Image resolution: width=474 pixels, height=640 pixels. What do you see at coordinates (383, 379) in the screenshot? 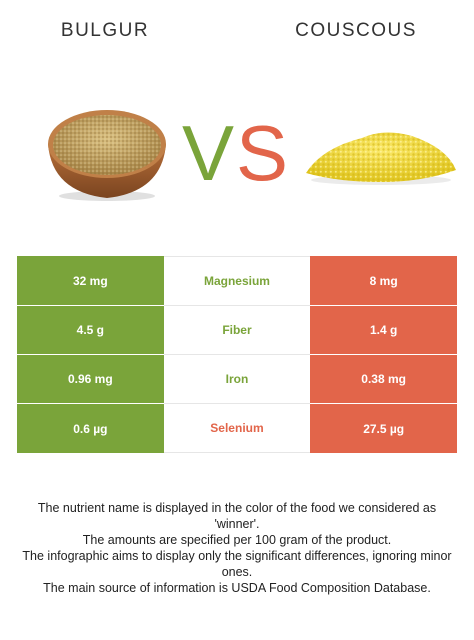
I see `couscous-value: 0.38 mg` at bounding box center [383, 379].